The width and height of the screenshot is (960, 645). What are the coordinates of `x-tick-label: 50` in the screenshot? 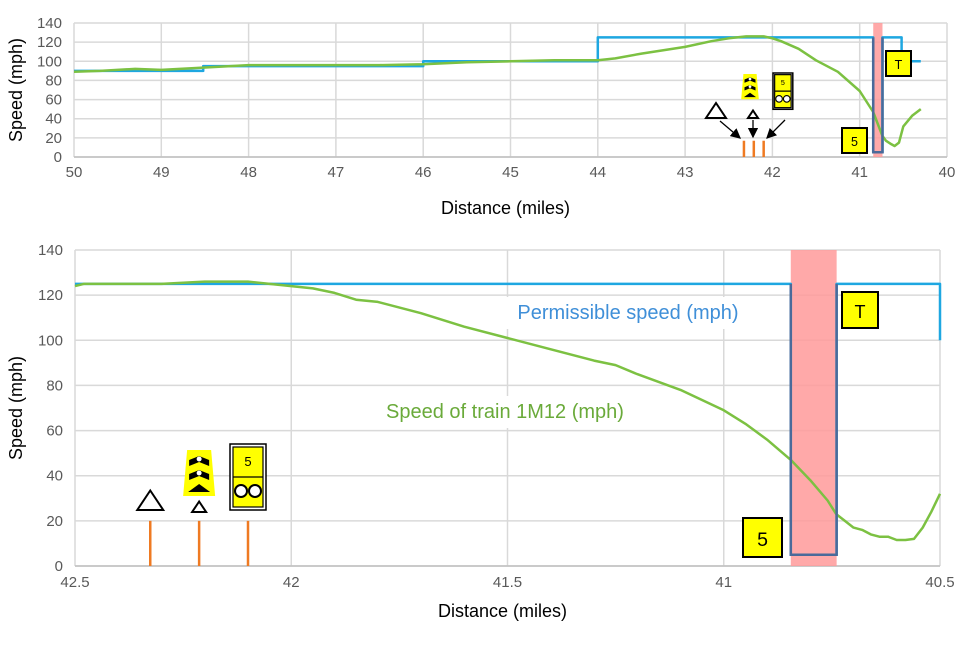 It's located at (74, 172).